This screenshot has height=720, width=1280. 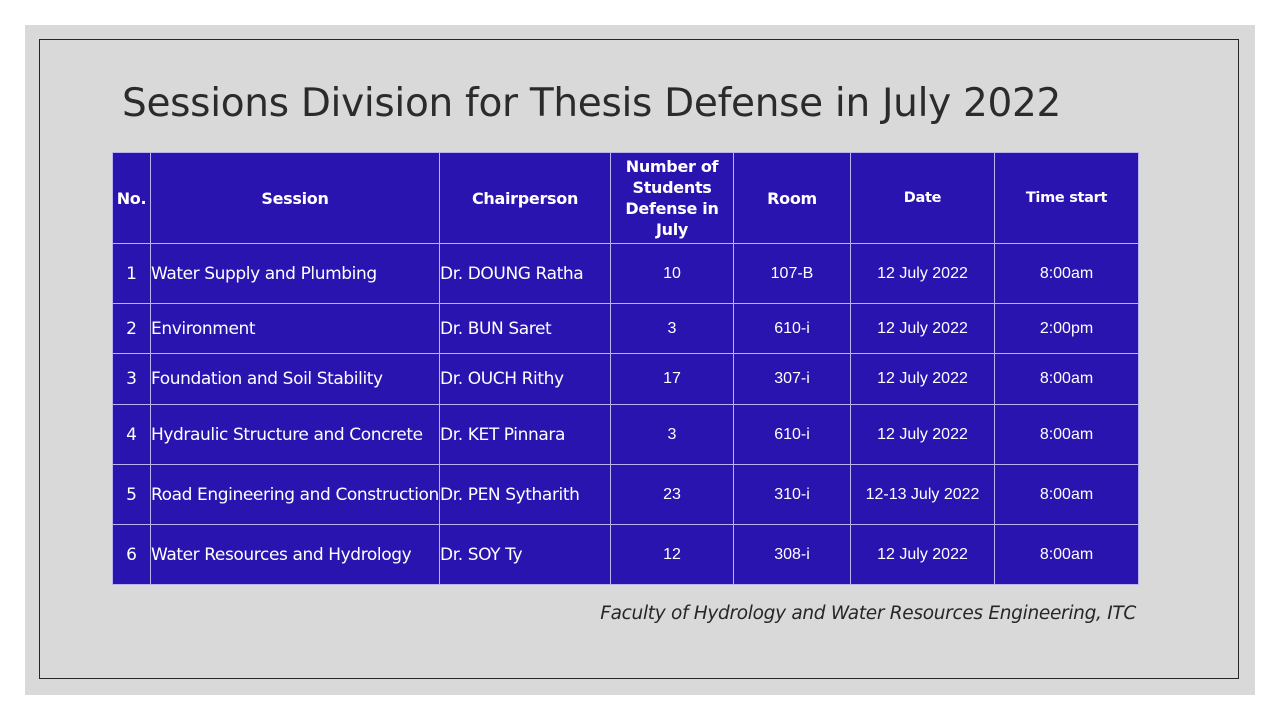 I want to click on cell-no: 6, so click(x=131, y=554).